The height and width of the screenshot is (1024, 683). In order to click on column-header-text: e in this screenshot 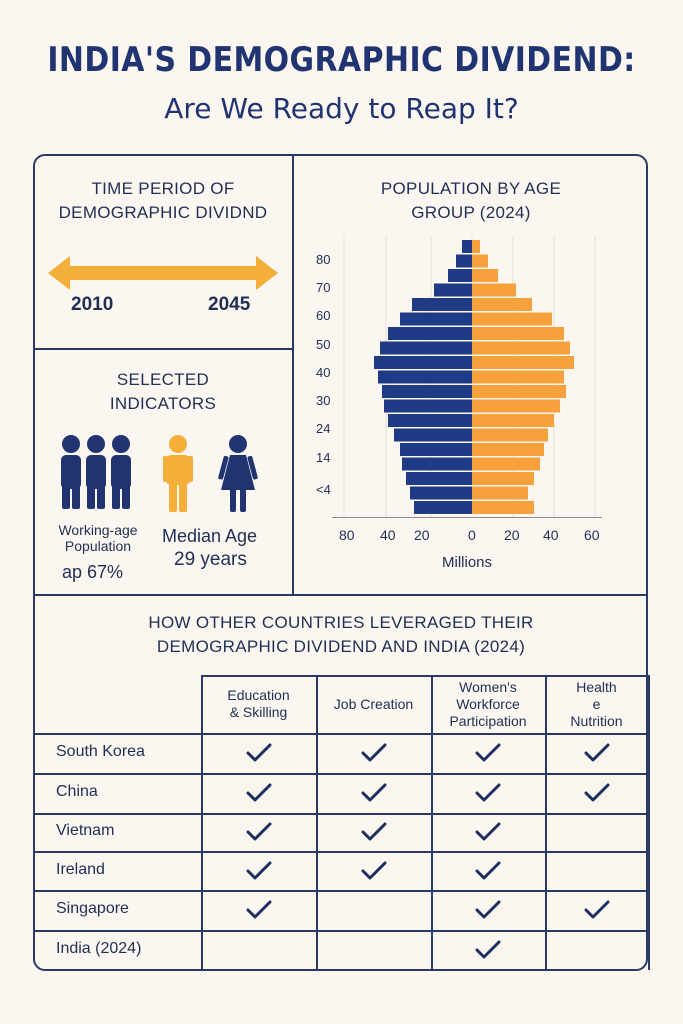, I will do `click(596, 703)`.